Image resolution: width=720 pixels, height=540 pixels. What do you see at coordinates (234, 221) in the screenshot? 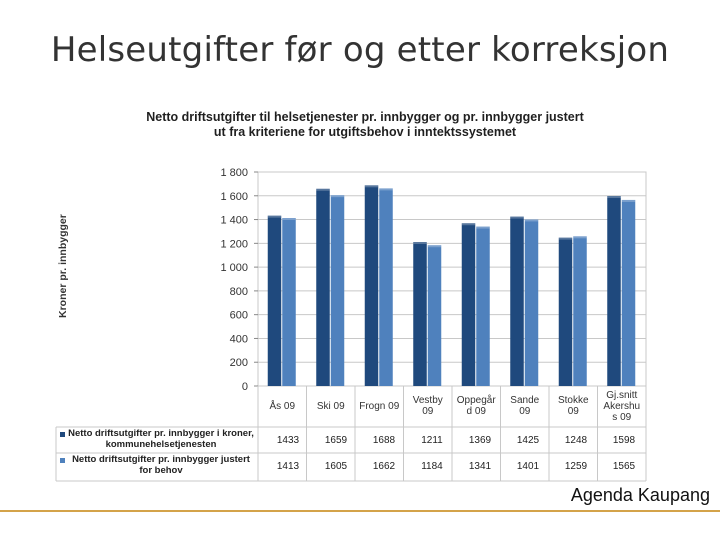
I see `y-tick-label: 1 400` at bounding box center [234, 221].